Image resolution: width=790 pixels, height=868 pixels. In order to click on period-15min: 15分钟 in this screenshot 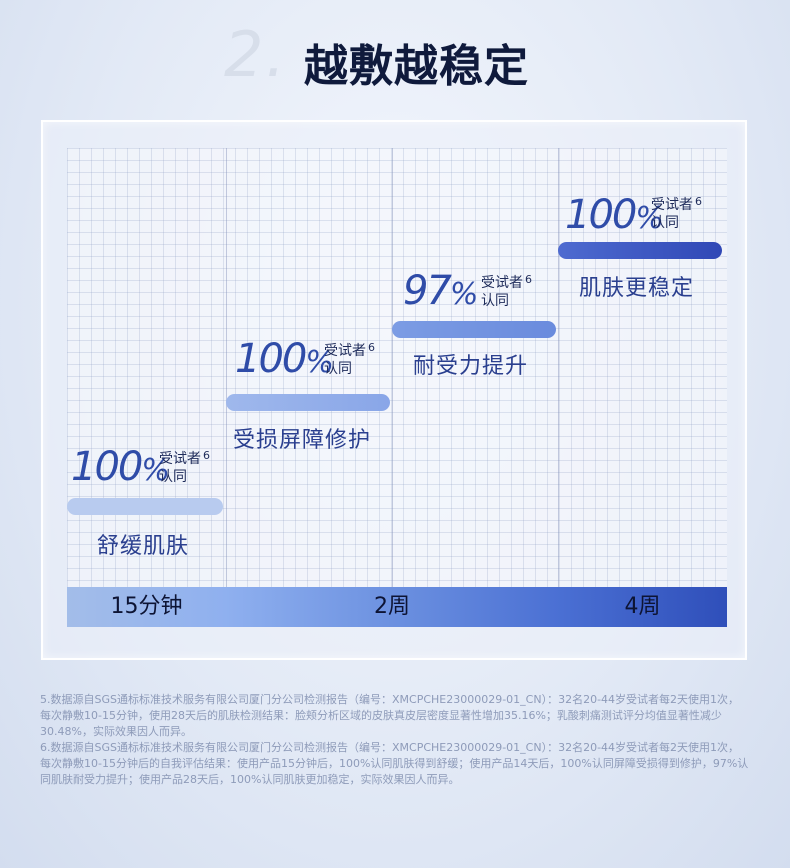, I will do `click(146, 606)`.